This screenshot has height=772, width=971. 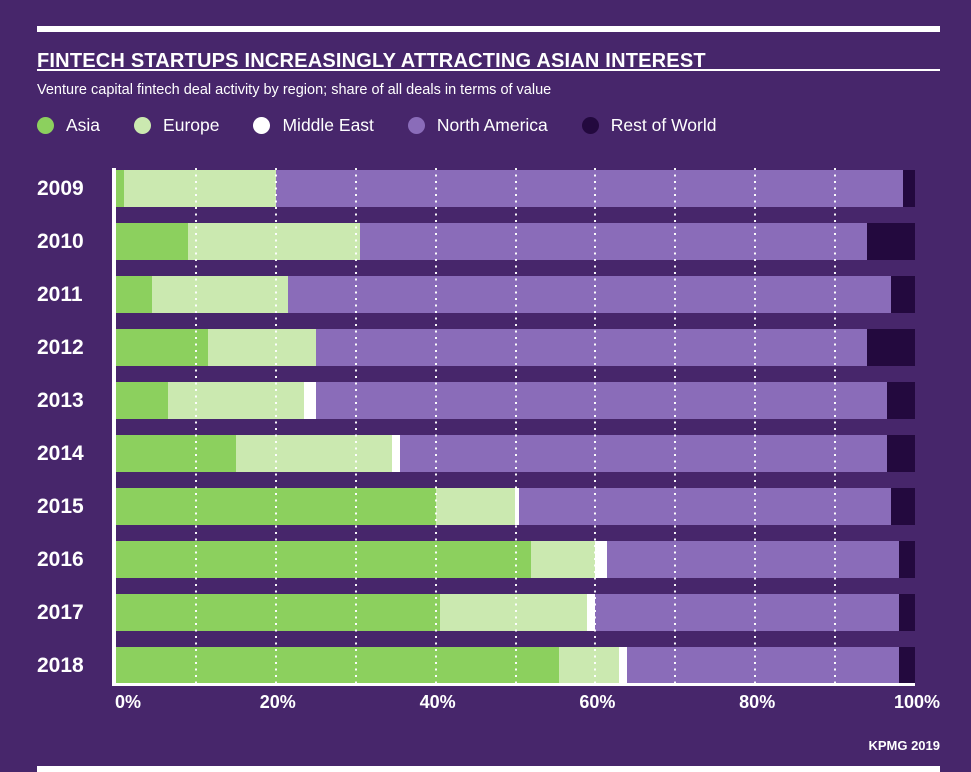 I want to click on gridline-90-percent, so click(x=835, y=425).